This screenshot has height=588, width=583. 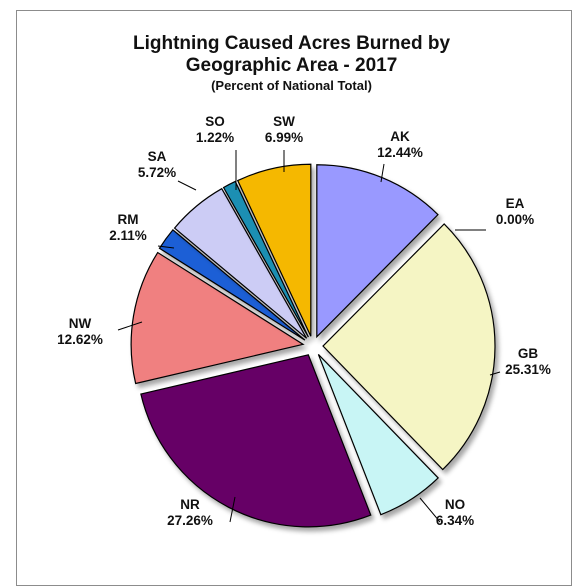 I want to click on pie-slice-rm, so click(x=232, y=285).